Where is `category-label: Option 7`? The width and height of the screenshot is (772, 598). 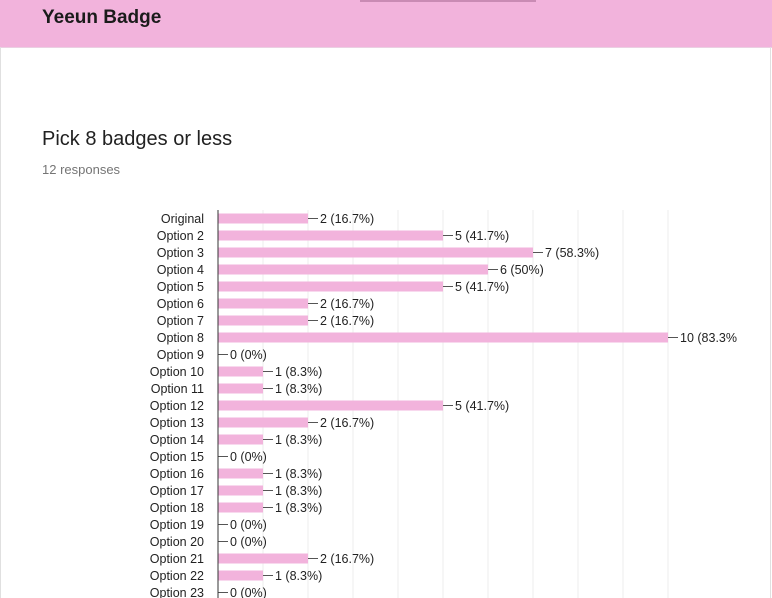
category-label: Option 7 is located at coordinates (180, 321).